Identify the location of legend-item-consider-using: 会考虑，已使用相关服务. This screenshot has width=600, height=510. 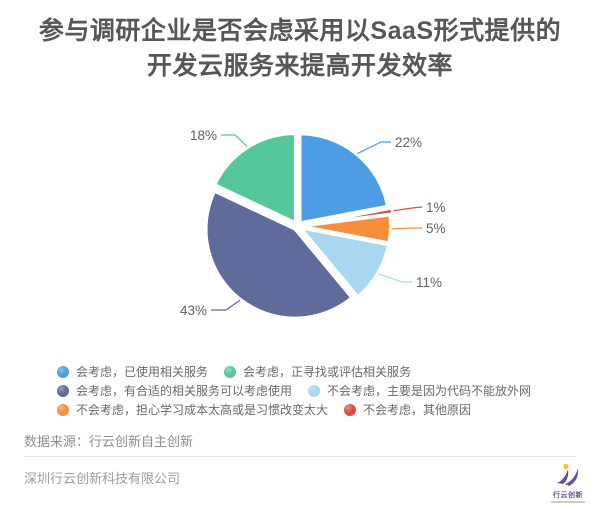
(132, 371).